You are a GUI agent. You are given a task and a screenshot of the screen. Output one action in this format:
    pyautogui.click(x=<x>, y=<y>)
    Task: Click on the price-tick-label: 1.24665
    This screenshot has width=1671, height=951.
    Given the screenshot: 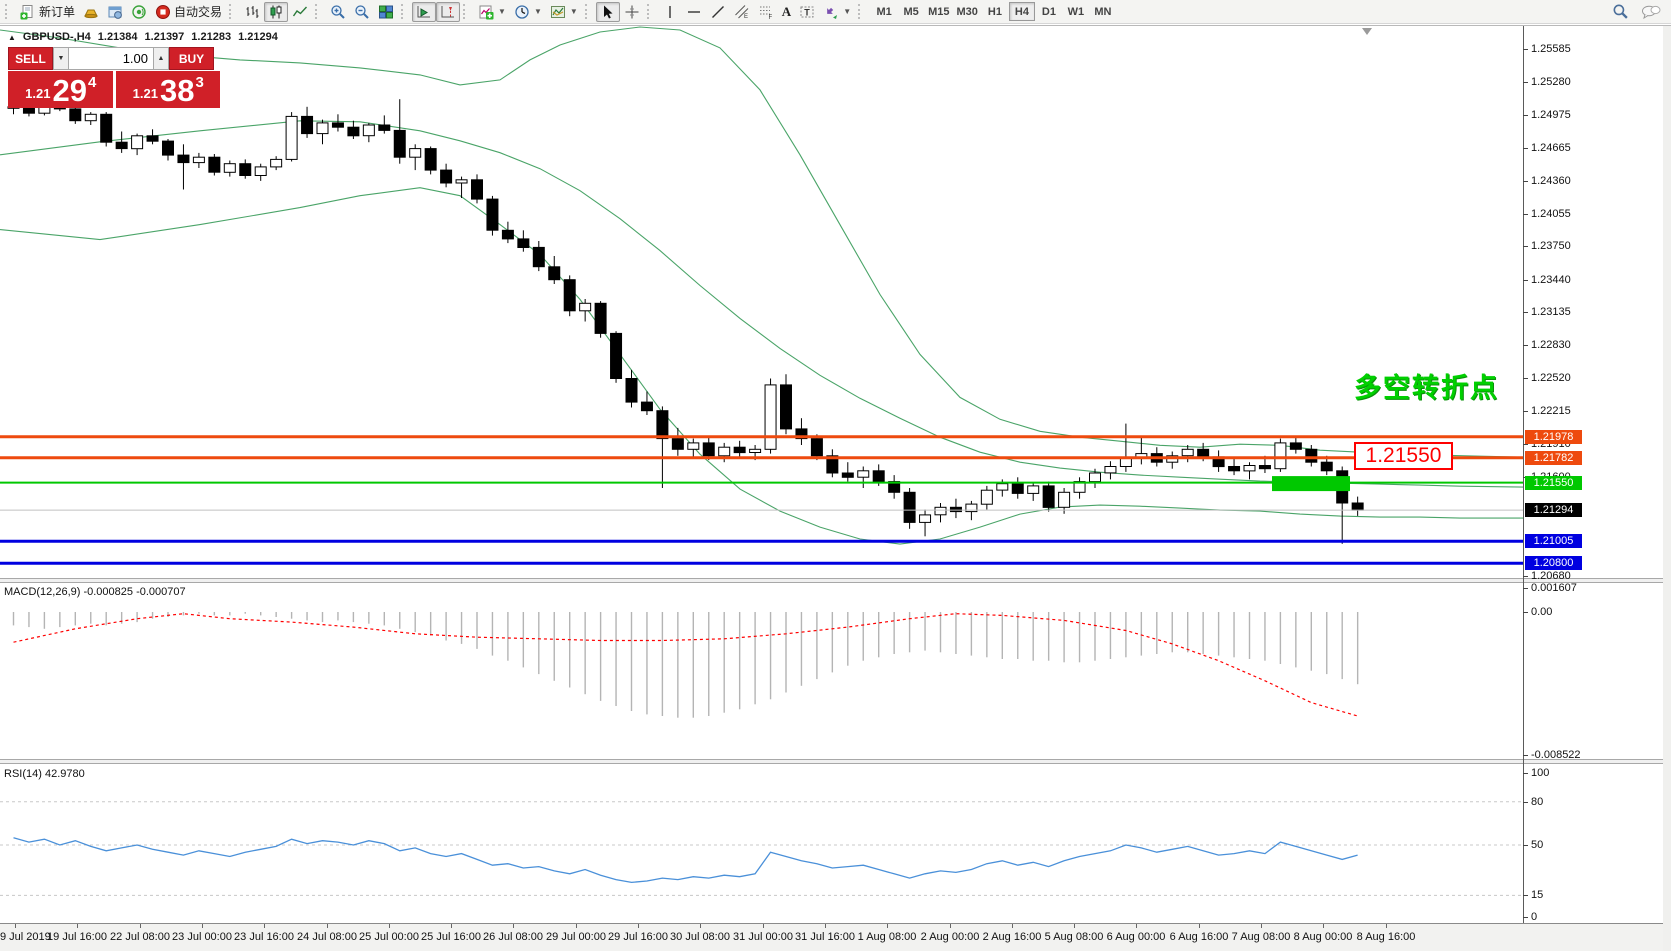 What is the action you would take?
    pyautogui.click(x=1551, y=148)
    